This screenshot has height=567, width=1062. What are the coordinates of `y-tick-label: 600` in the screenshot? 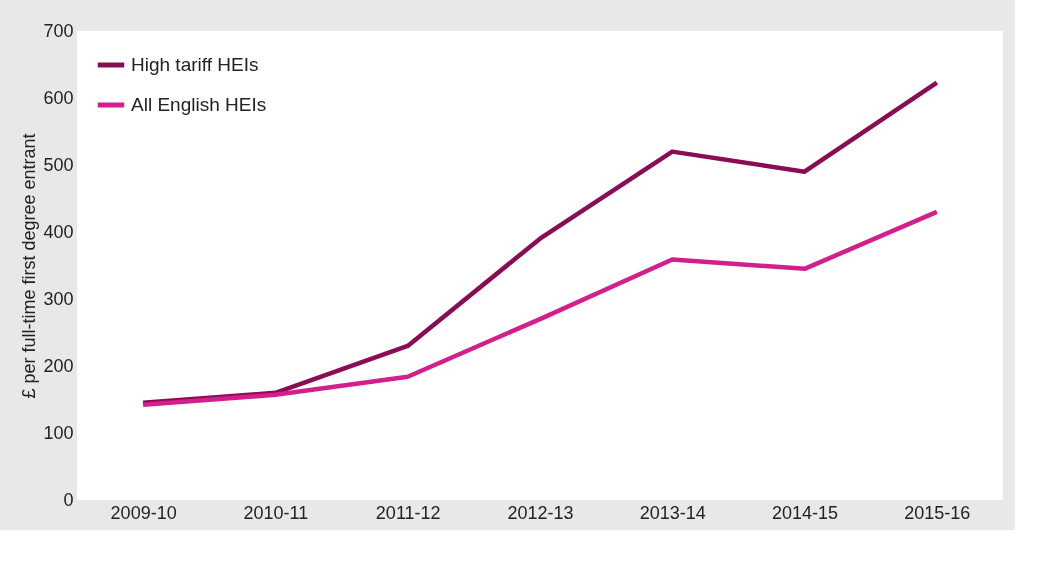 It's located at (58, 97).